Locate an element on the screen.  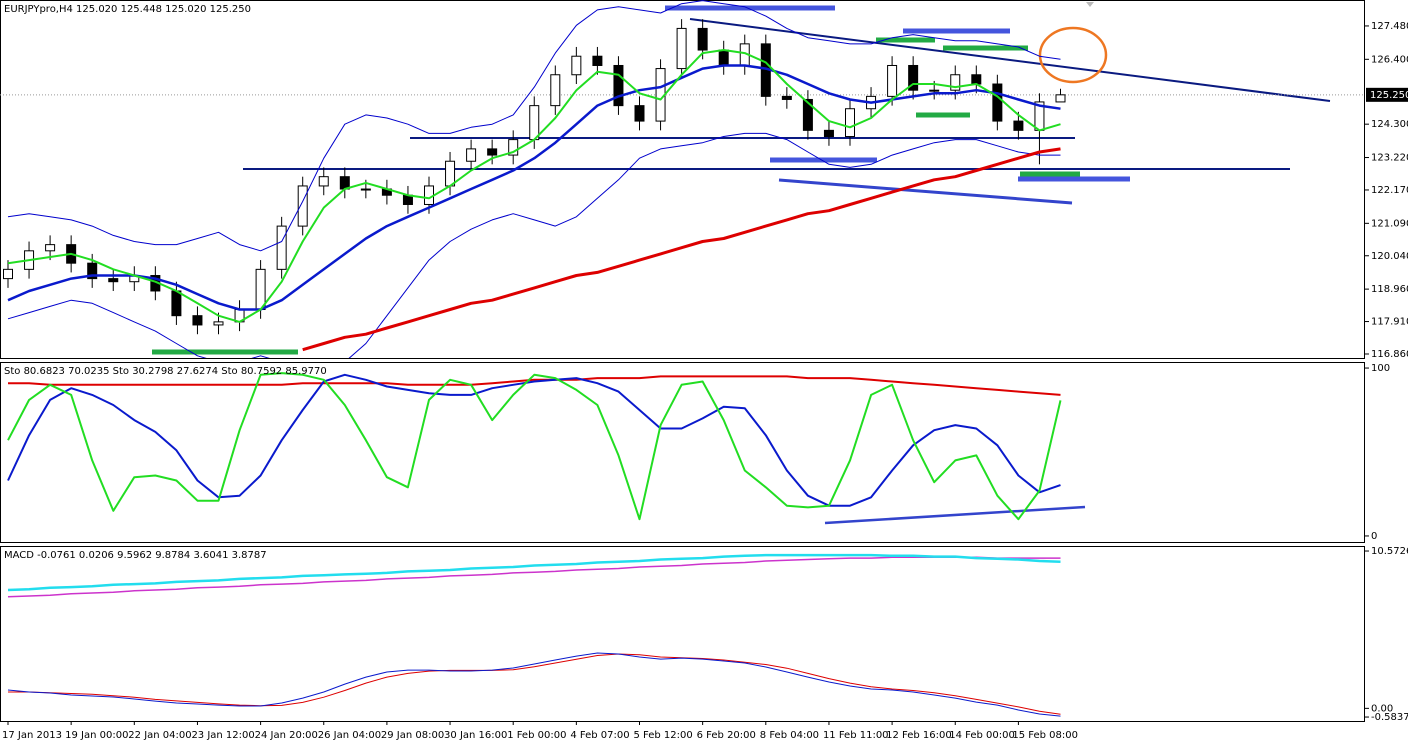
y-tick-label: 0 is located at coordinates (1374, 536).